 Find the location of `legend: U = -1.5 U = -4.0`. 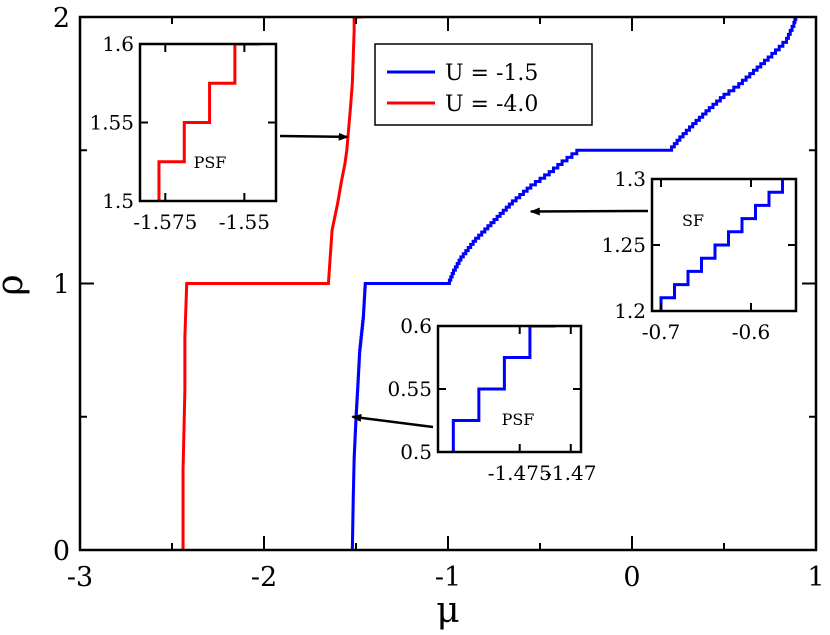

legend: U = -1.5 U = -4.0 is located at coordinates (483, 84).